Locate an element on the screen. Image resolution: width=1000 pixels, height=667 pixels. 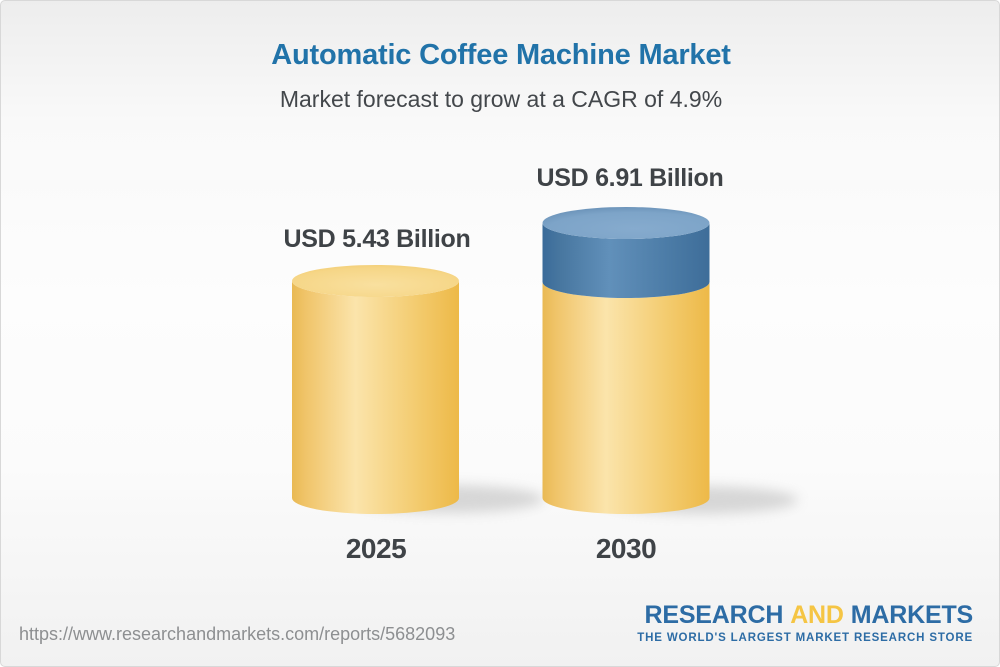
bar-2030-base-segment is located at coordinates (626, 398).